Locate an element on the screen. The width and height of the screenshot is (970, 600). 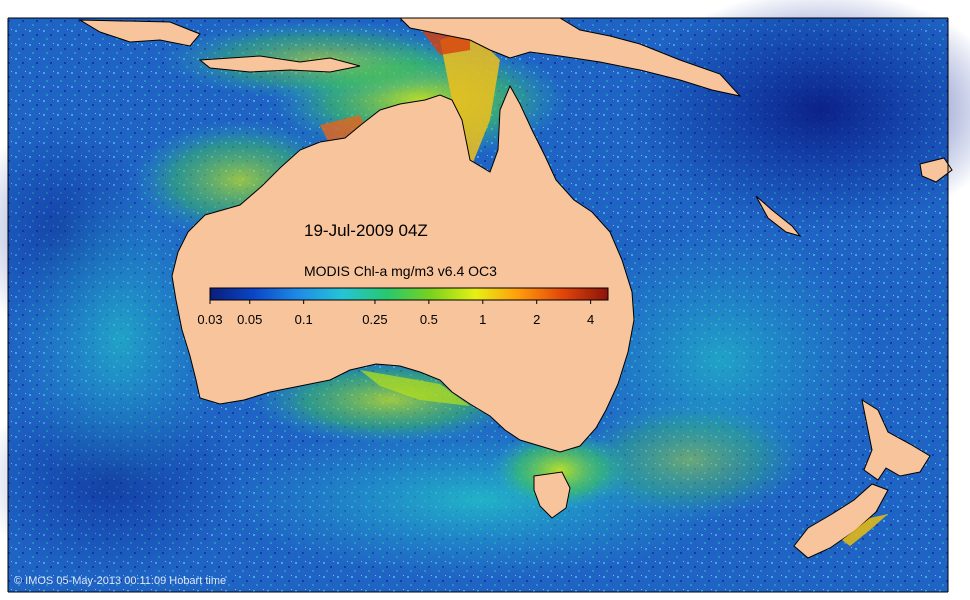
colorbar-gradient is located at coordinates (409, 294).